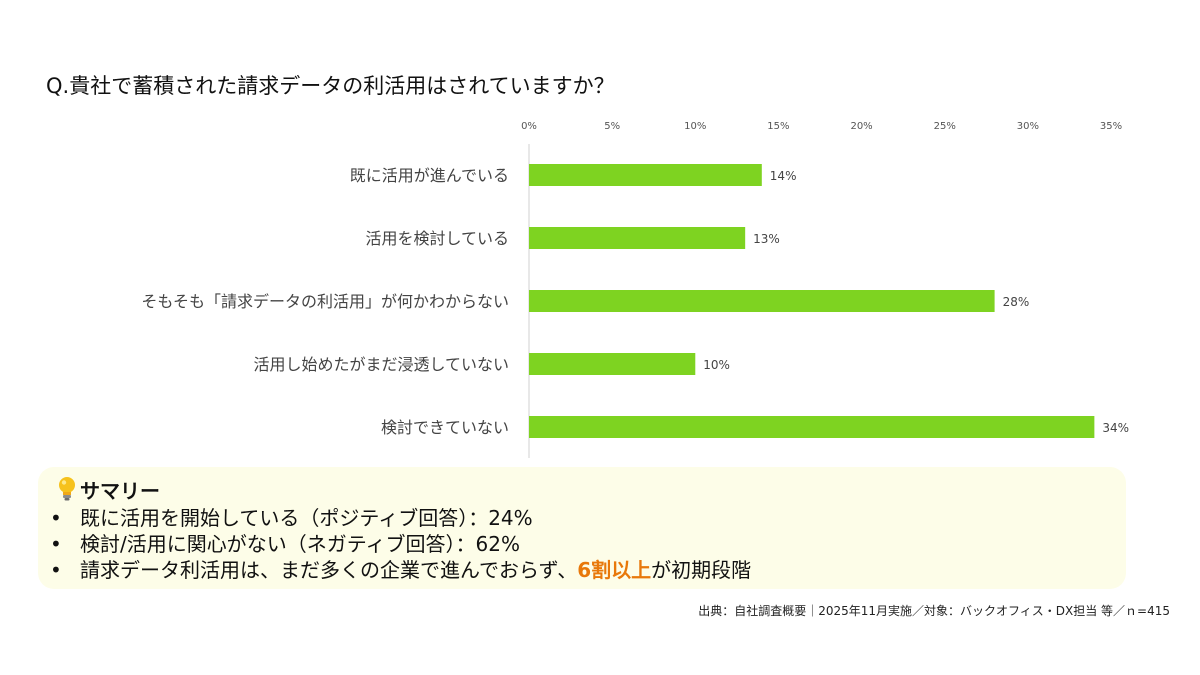 Image resolution: width=1200 pixels, height=675 pixels. What do you see at coordinates (861, 126) in the screenshot?
I see `x-tick-label: 20%` at bounding box center [861, 126].